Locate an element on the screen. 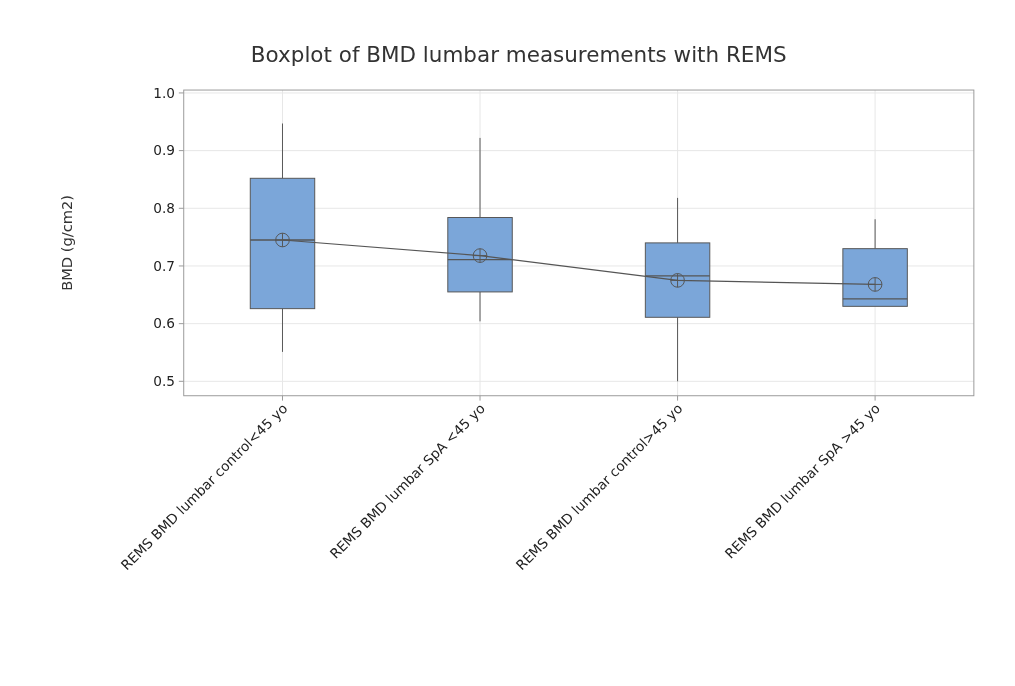 The width and height of the screenshot is (1015, 686). y-tick-label: 0.8 is located at coordinates (164, 208).